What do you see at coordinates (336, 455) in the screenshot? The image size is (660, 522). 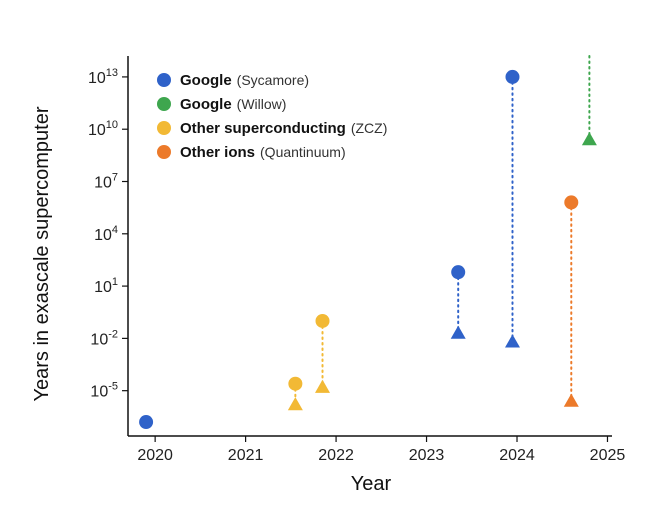 I see `x-tick-label: 2022` at bounding box center [336, 455].